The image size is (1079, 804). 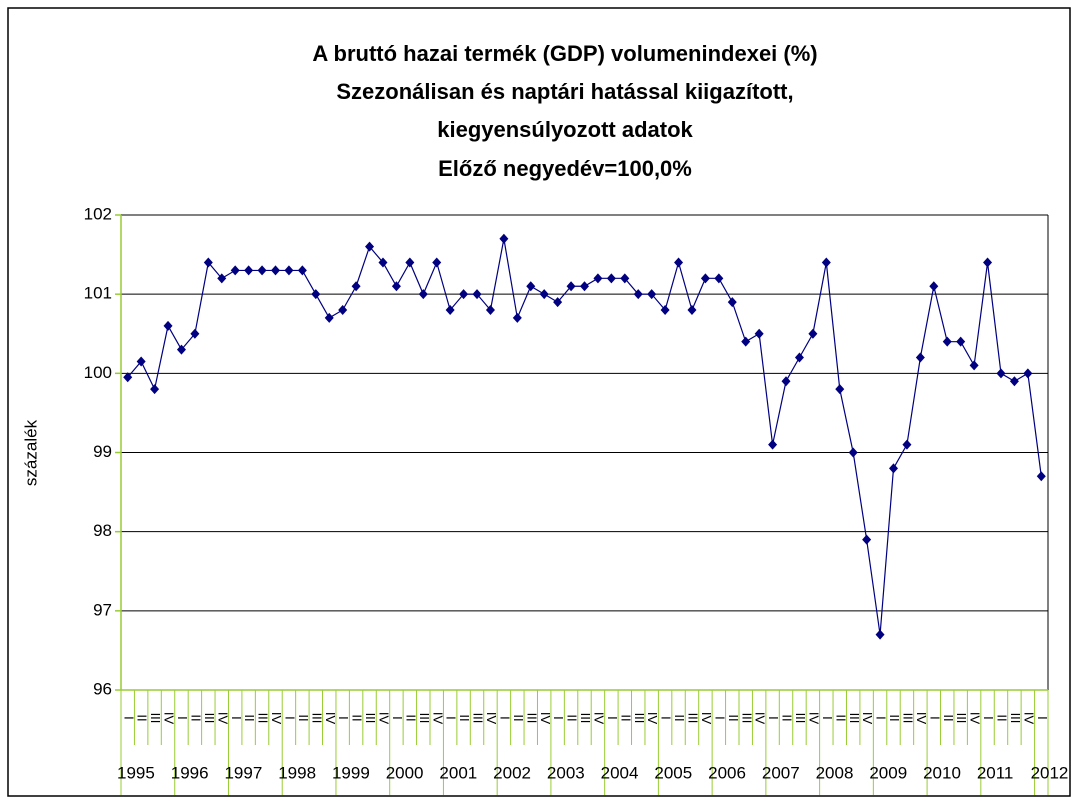 What do you see at coordinates (102, 609) in the screenshot?
I see `y-tick-label: 97` at bounding box center [102, 609].